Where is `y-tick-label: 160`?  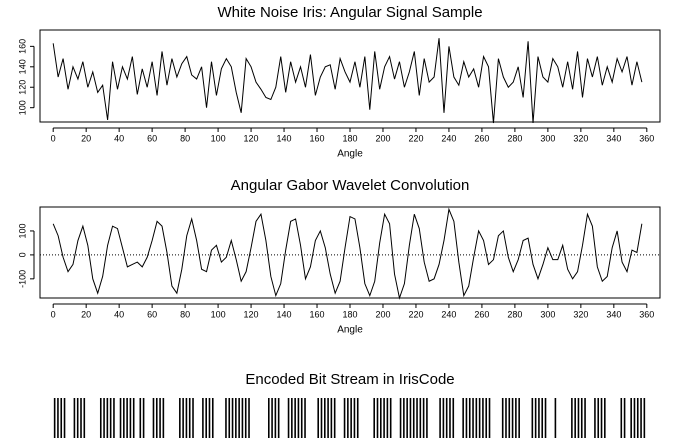 y-tick-label: 160 is located at coordinates (22, 46).